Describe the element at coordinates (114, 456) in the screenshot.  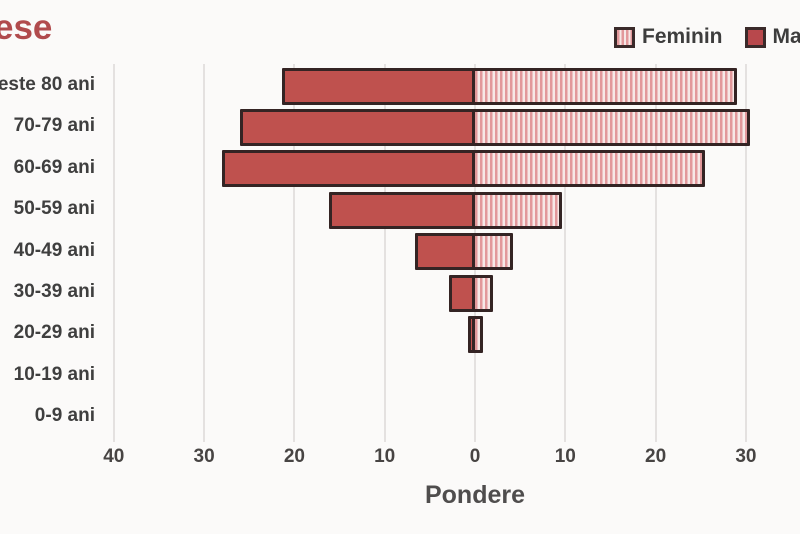
I see `x-tick-label: 40` at that location.